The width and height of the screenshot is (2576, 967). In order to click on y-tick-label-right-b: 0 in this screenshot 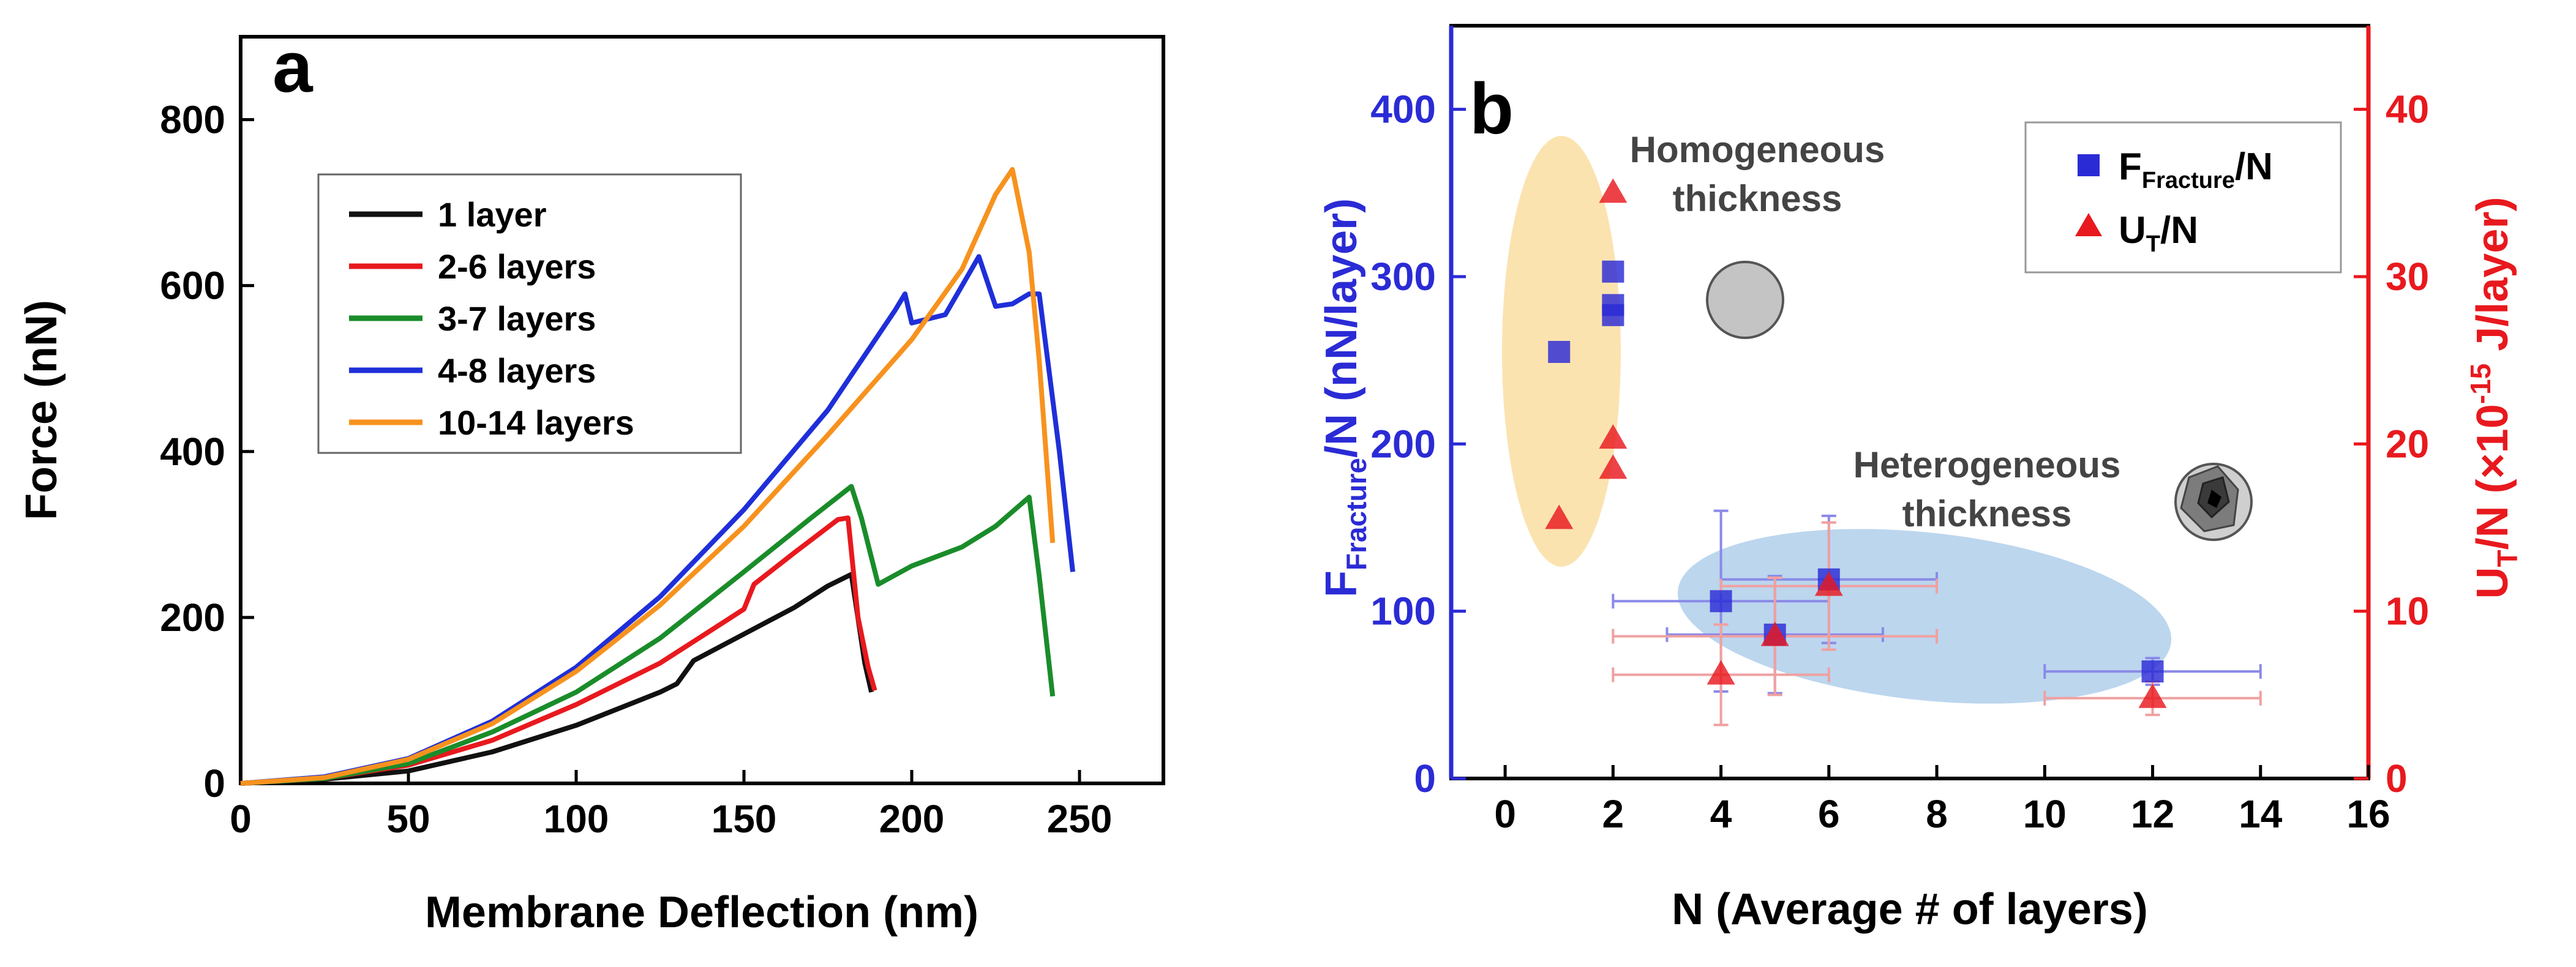, I will do `click(2397, 779)`.